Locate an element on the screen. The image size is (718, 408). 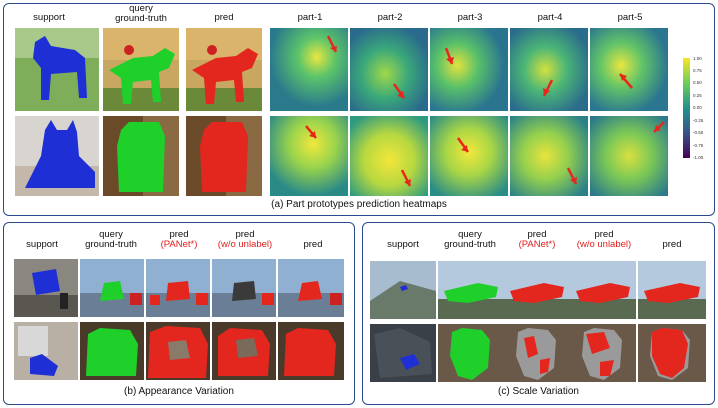
colorbar-tick: 1.00 is located at coordinates (697, 58).